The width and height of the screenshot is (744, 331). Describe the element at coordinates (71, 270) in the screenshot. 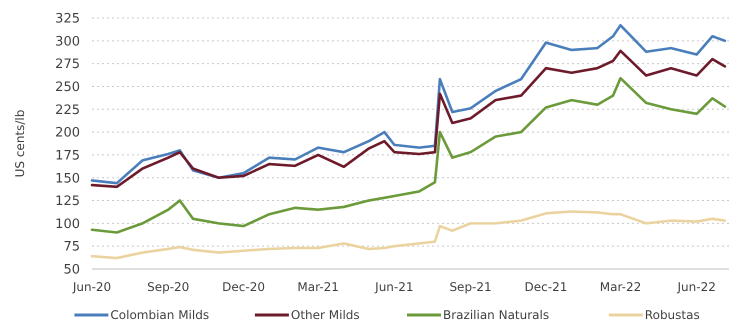

I see `y-tick-label: 50` at that location.